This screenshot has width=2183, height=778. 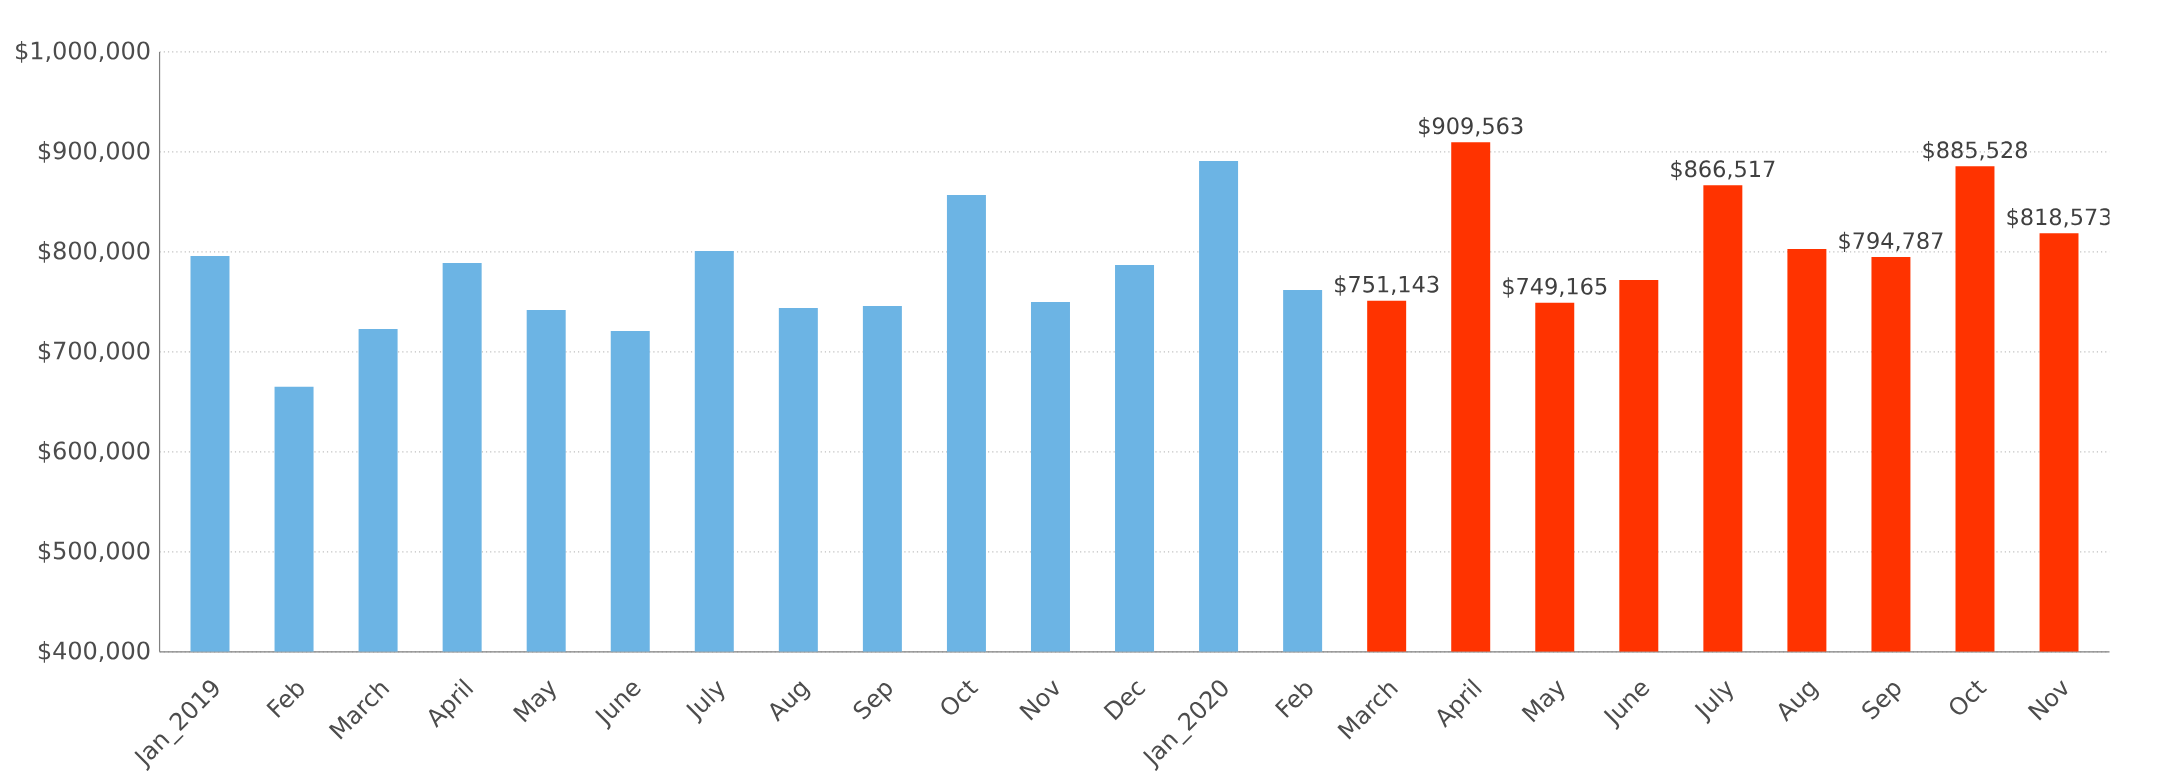 I want to click on x-tick-label: Nov, so click(x=2047, y=700).